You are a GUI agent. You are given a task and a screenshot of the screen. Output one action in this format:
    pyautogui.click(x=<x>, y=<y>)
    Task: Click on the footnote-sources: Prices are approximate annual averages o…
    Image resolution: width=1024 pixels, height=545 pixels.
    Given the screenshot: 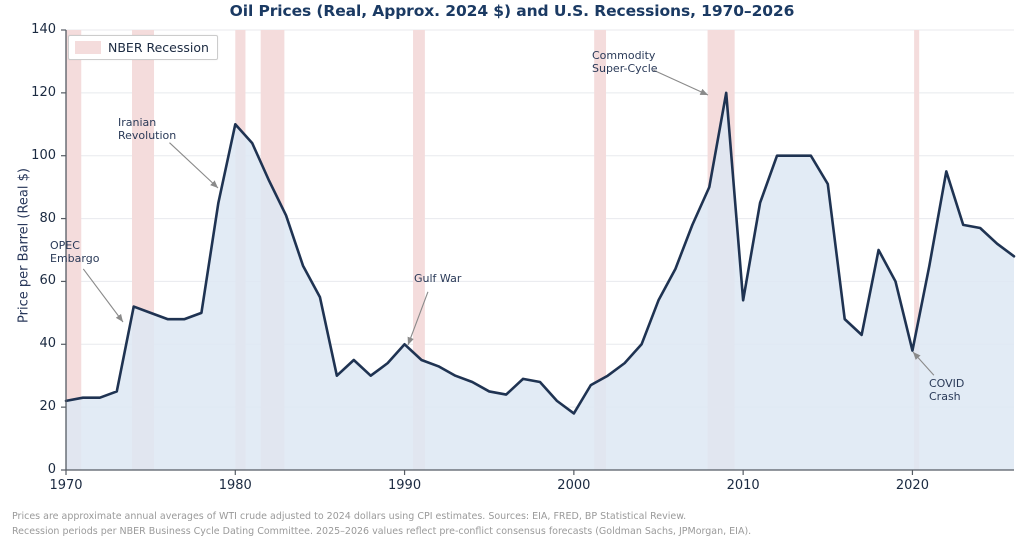 What is the action you would take?
    pyautogui.click(x=349, y=516)
    